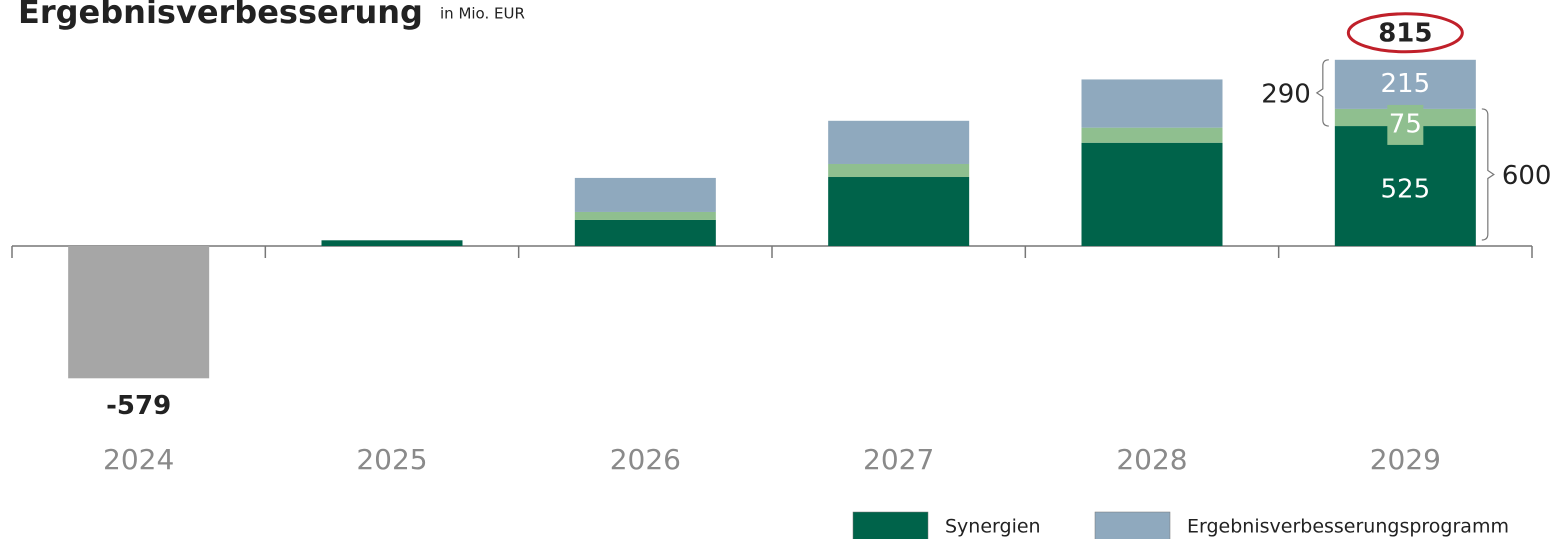  I want to click on data-label: 75, so click(1405, 124).